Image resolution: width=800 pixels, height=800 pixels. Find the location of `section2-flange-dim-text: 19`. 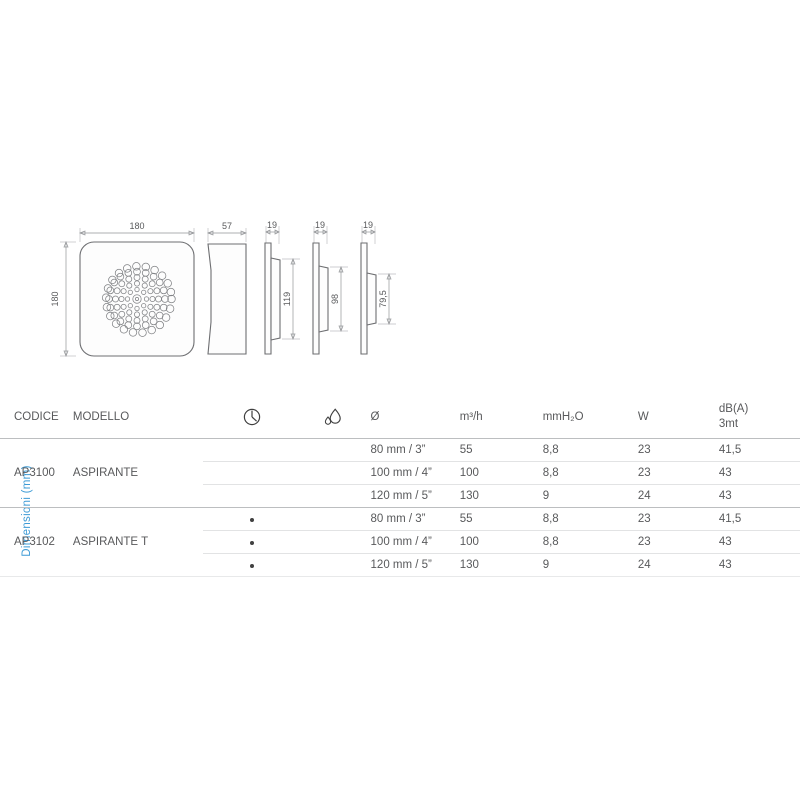

section2-flange-dim-text: 19 is located at coordinates (320, 225).